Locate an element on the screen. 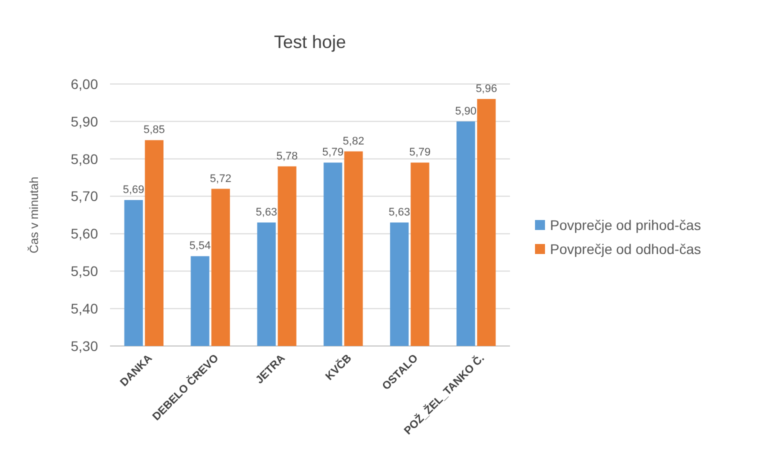 The width and height of the screenshot is (772, 461). y-tick-label: 5,80 is located at coordinates (84, 158).